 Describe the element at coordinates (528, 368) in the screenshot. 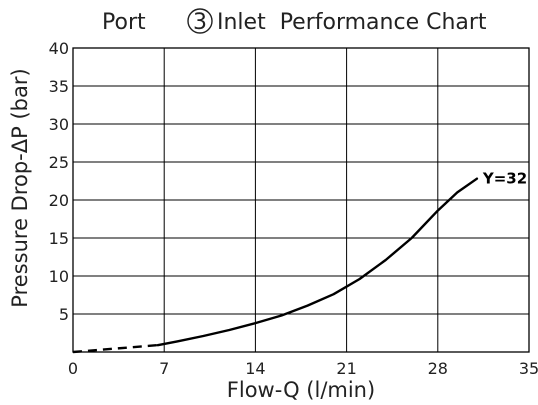

I see `x-tick-label-35: 35` at that location.